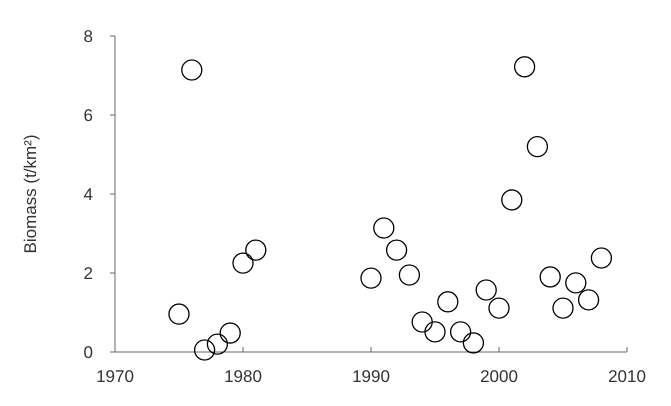  What do you see at coordinates (627, 376) in the screenshot?
I see `x-tick-label: 2010` at bounding box center [627, 376].